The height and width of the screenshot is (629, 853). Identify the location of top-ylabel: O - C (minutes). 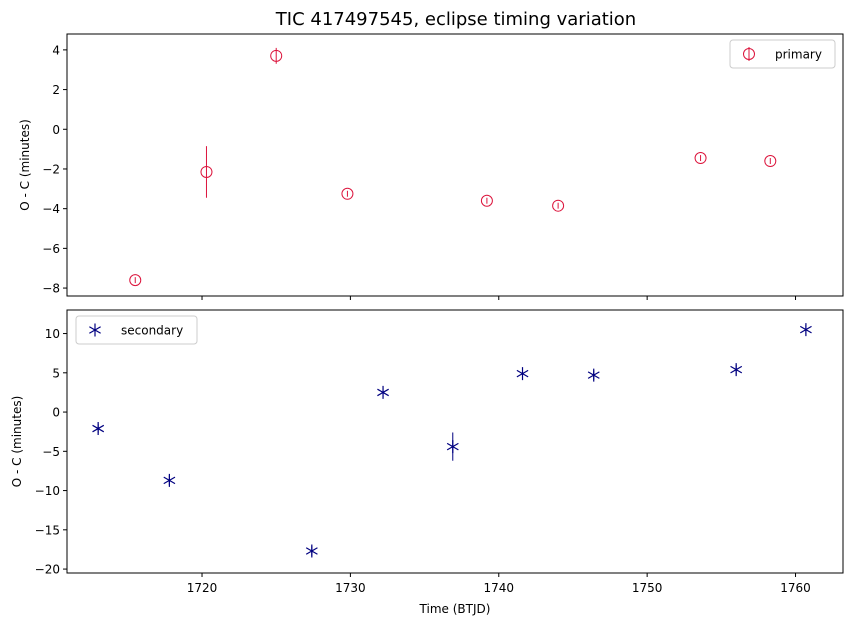
(25, 165).